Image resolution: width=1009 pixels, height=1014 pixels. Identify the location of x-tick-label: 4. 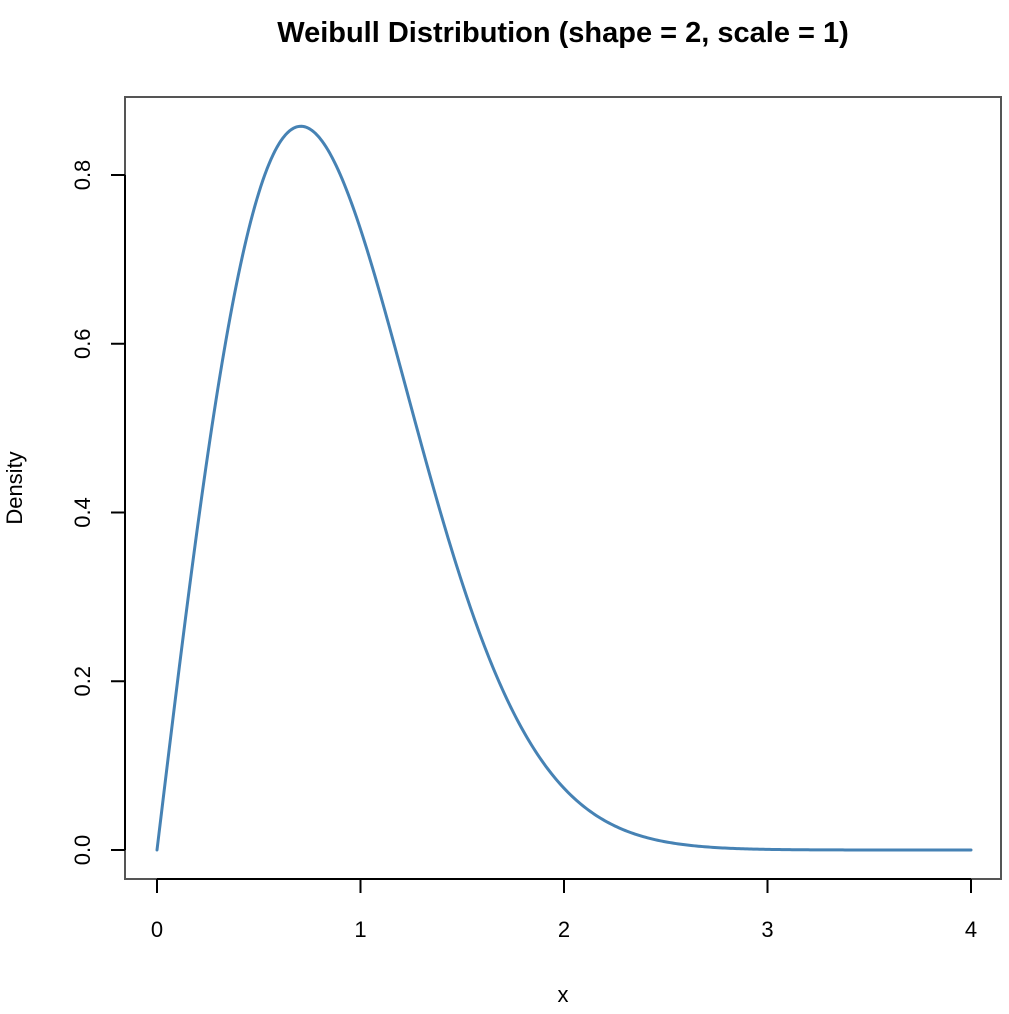
(971, 929).